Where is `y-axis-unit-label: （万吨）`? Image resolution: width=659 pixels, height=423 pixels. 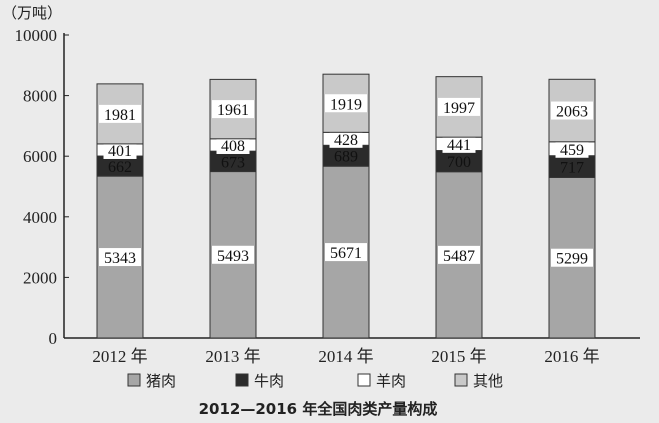 y-axis-unit-label: （万吨） is located at coordinates (32, 13).